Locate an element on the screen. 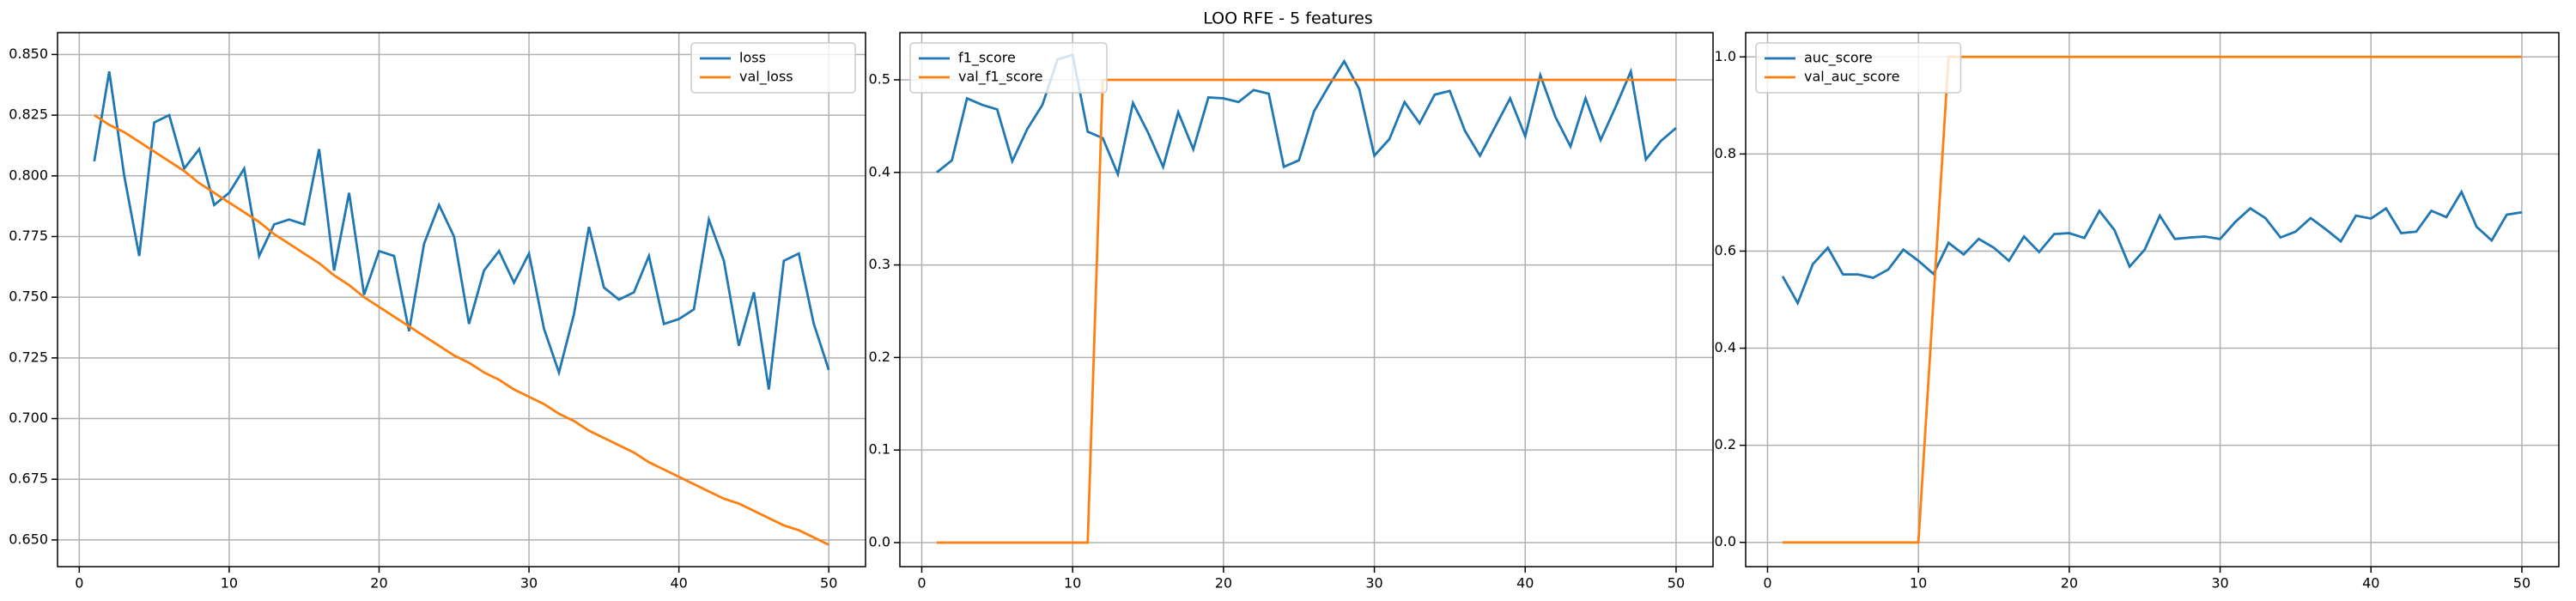  legend-label: val_auc_score is located at coordinates (1851, 77).